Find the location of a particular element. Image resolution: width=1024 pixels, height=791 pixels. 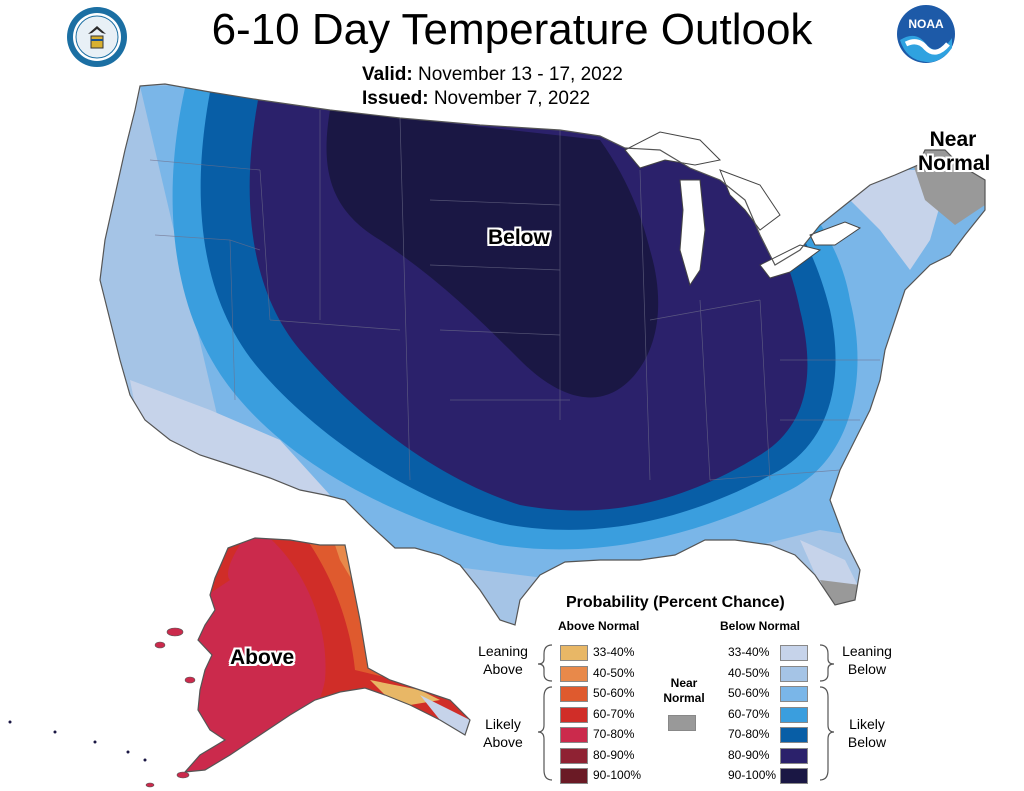

below-legend-label: 33-40% is located at coordinates (749, 652).